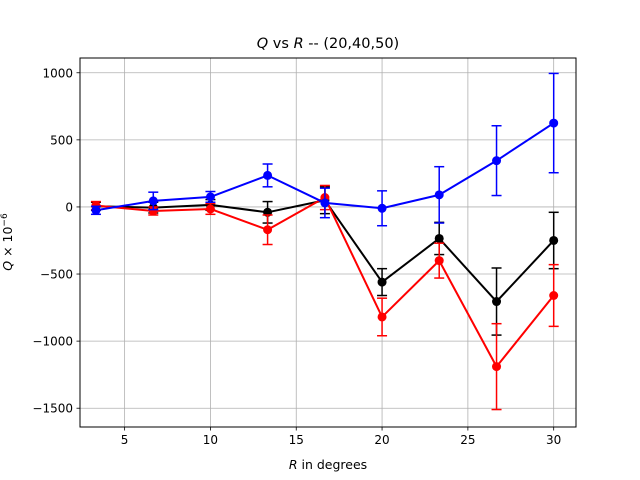 The width and height of the screenshot is (640, 480). What do you see at coordinates (52, 342) in the screenshot?
I see `y-tick-label: −1000` at bounding box center [52, 342].